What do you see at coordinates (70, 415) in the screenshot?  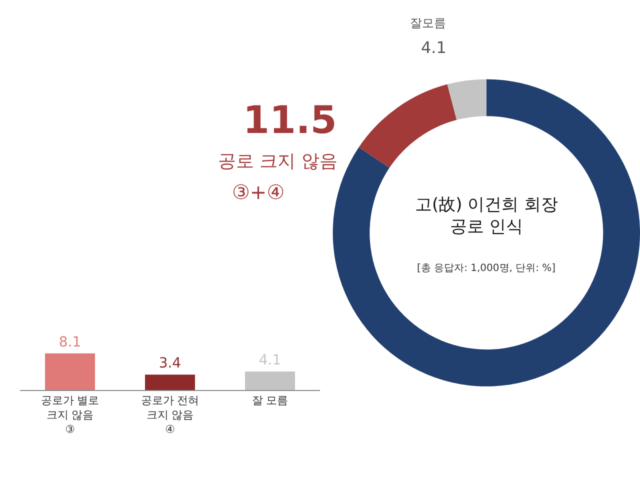 I see `x-tick-label: 공로가 별로 크지 않음 ③` at bounding box center [70, 415].